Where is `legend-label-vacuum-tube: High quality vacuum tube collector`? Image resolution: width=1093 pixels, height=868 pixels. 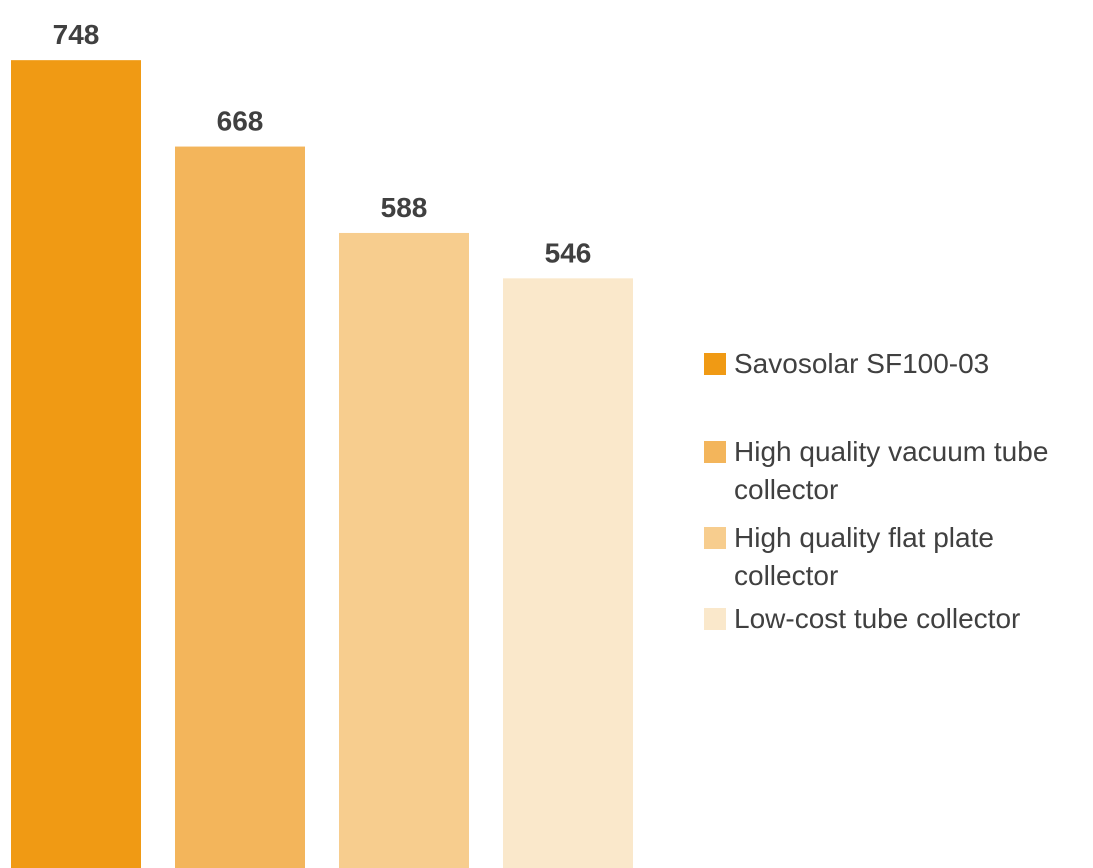 legend-label-vacuum-tube: High quality vacuum tube collector is located at coordinates (891, 470).